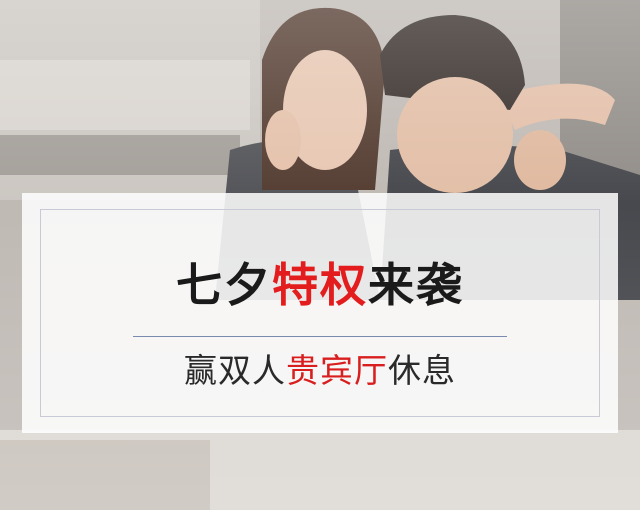 The width and height of the screenshot is (640, 510). Describe the element at coordinates (224, 285) in the screenshot. I see `headline-lead: 七夕` at that location.